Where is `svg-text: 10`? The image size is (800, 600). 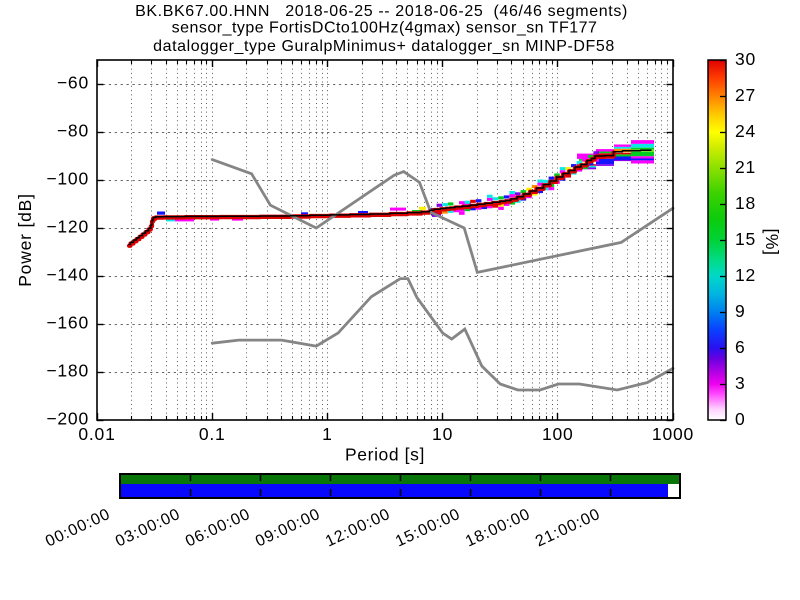
svg-text: 10 is located at coordinates (442, 434).